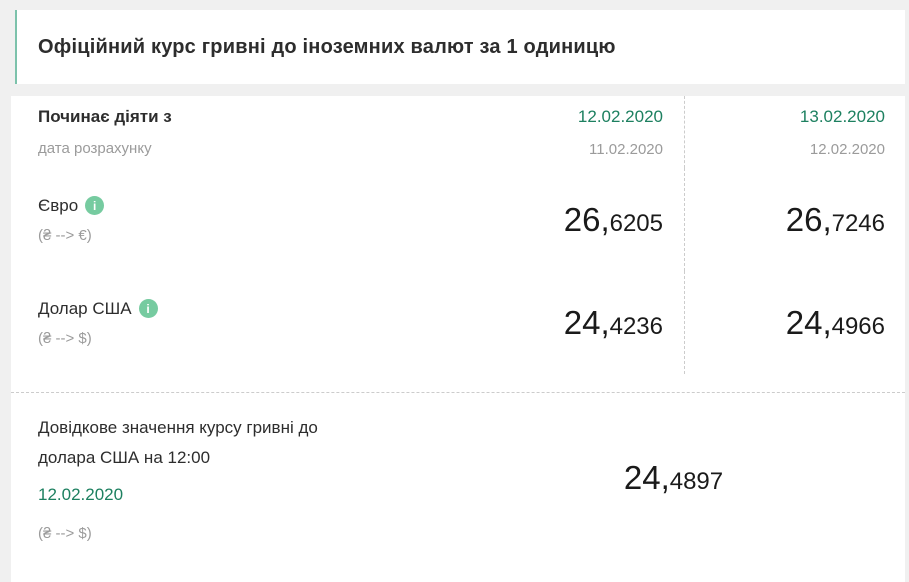 This screenshot has width=909, height=582. Describe the element at coordinates (636, 223) in the screenshot. I see `rate-value-frac: 6205` at that location.